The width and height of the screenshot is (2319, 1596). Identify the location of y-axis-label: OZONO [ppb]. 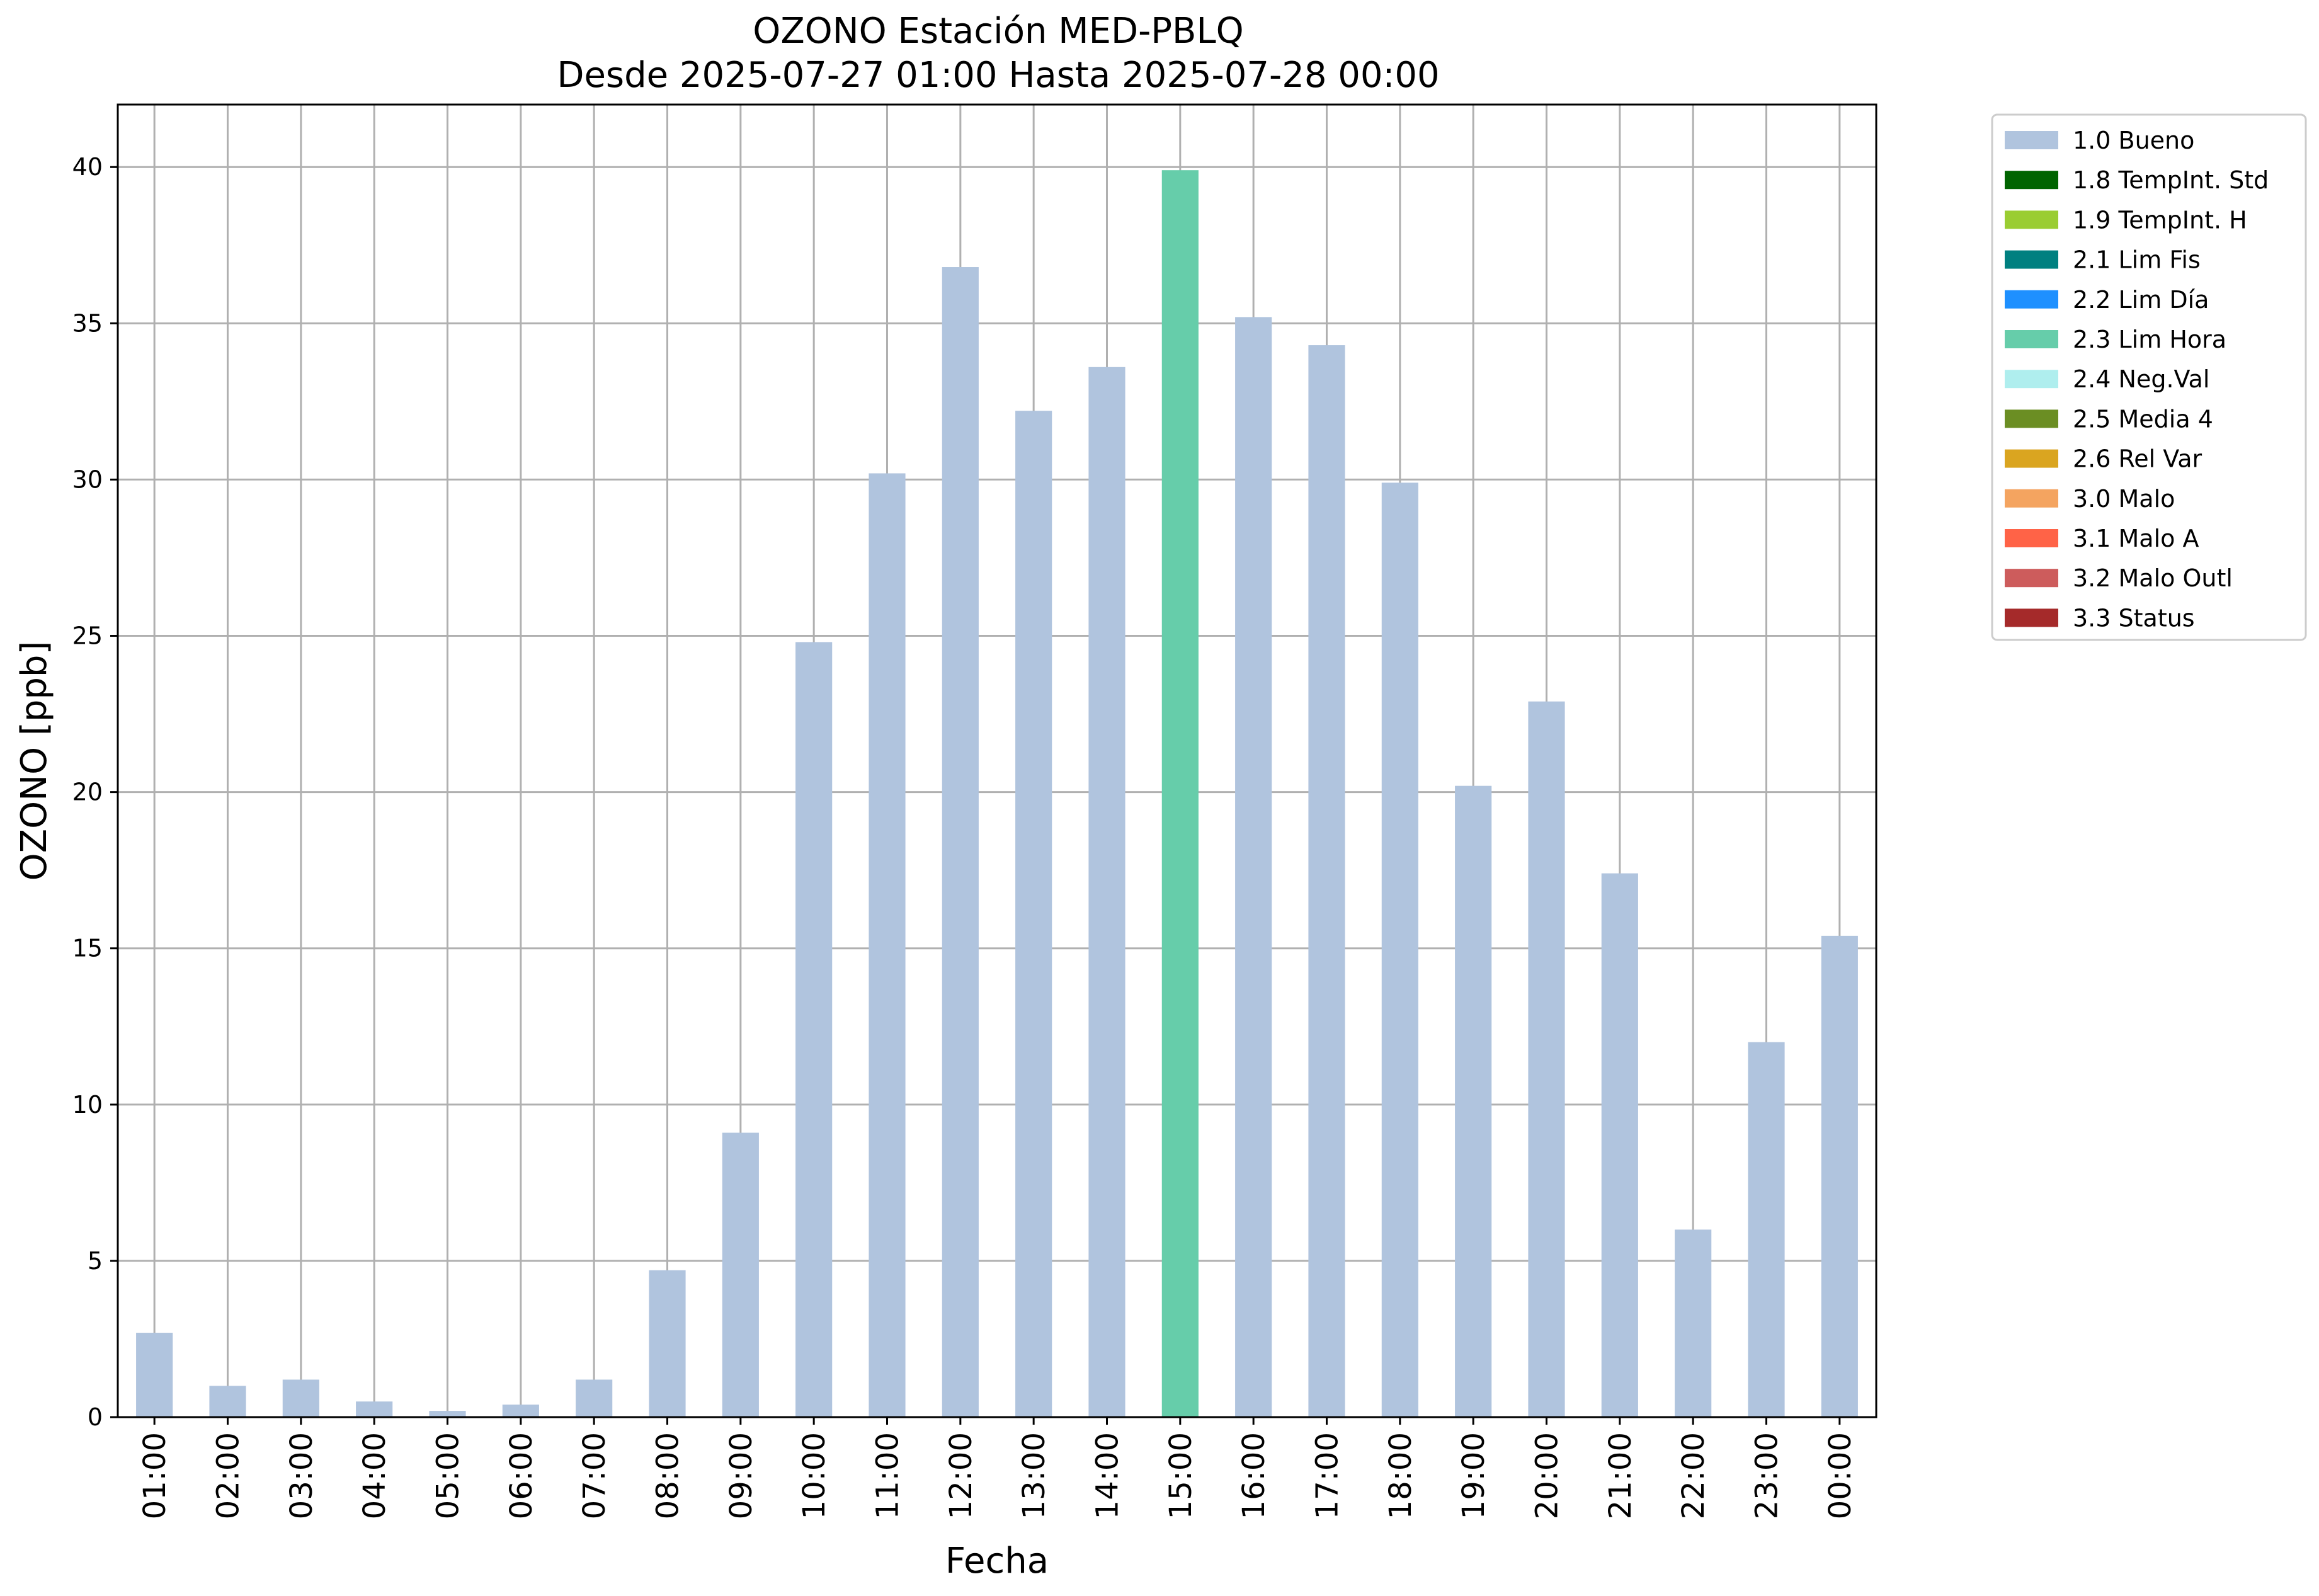
(34, 761).